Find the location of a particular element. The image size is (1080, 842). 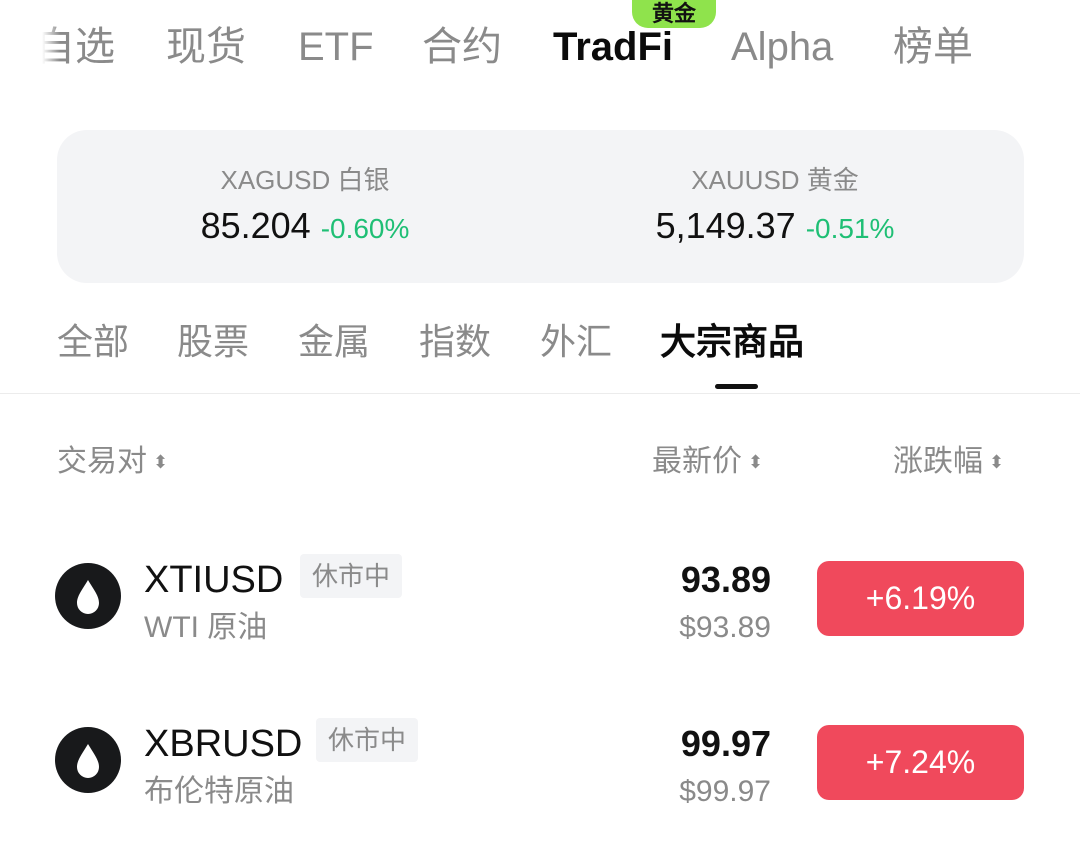

tab-rankings: 榜单 is located at coordinates (933, 47).